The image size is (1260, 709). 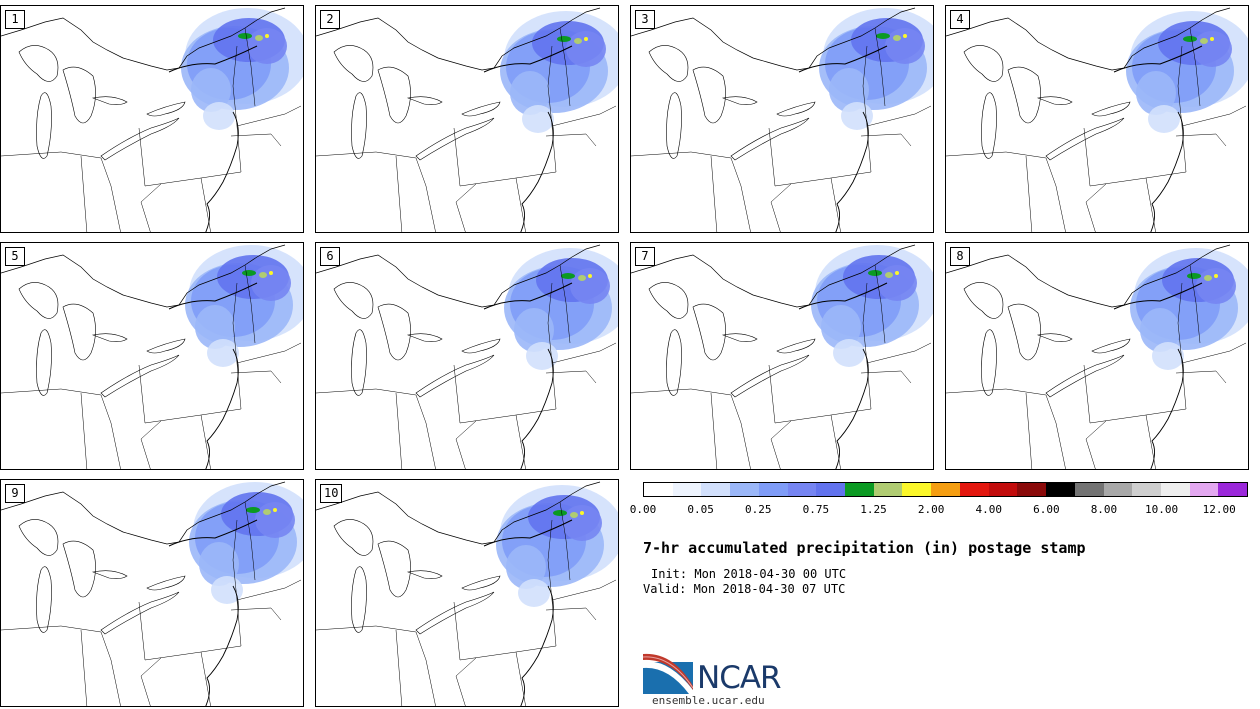 What do you see at coordinates (960, 256) in the screenshot?
I see `member-label: 8` at bounding box center [960, 256].